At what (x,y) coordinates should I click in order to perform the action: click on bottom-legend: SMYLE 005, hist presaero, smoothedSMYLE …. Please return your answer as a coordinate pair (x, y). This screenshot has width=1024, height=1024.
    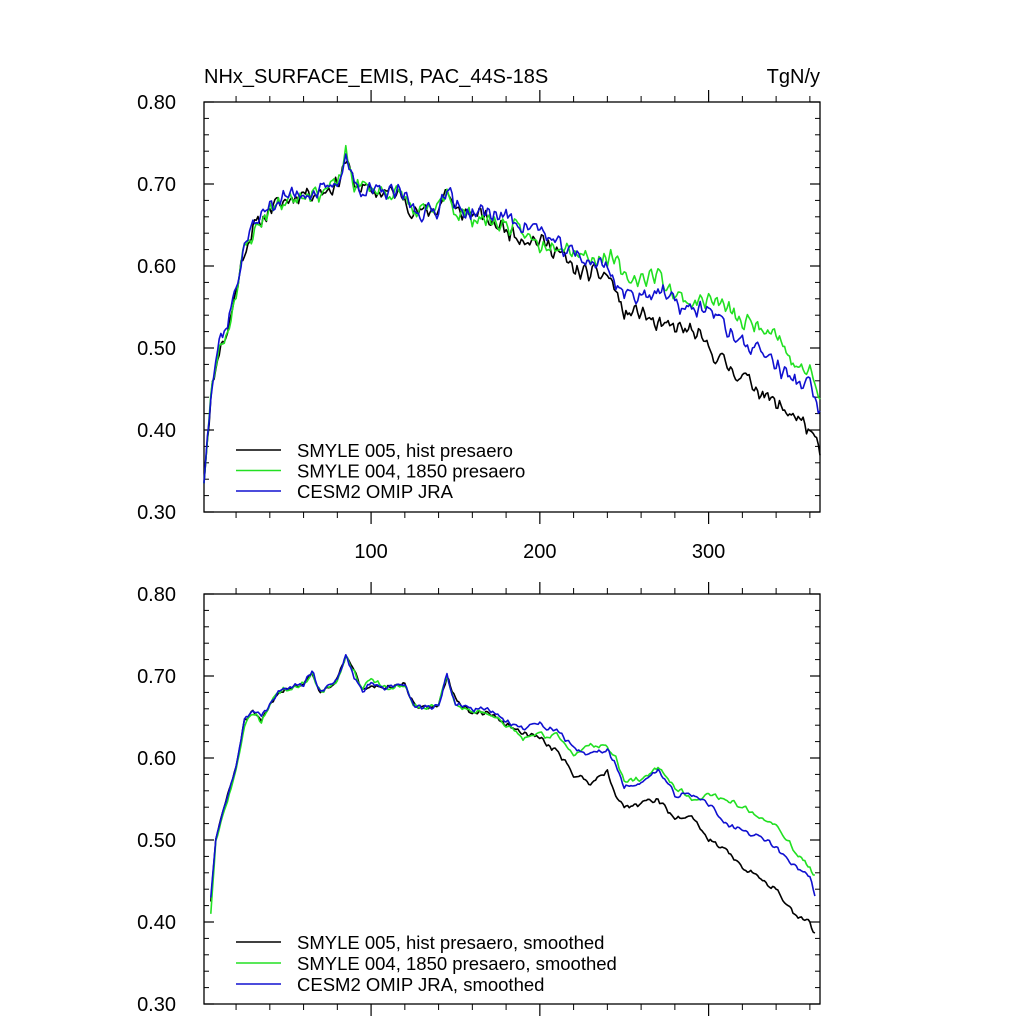
    Looking at the image, I should click on (426, 963).